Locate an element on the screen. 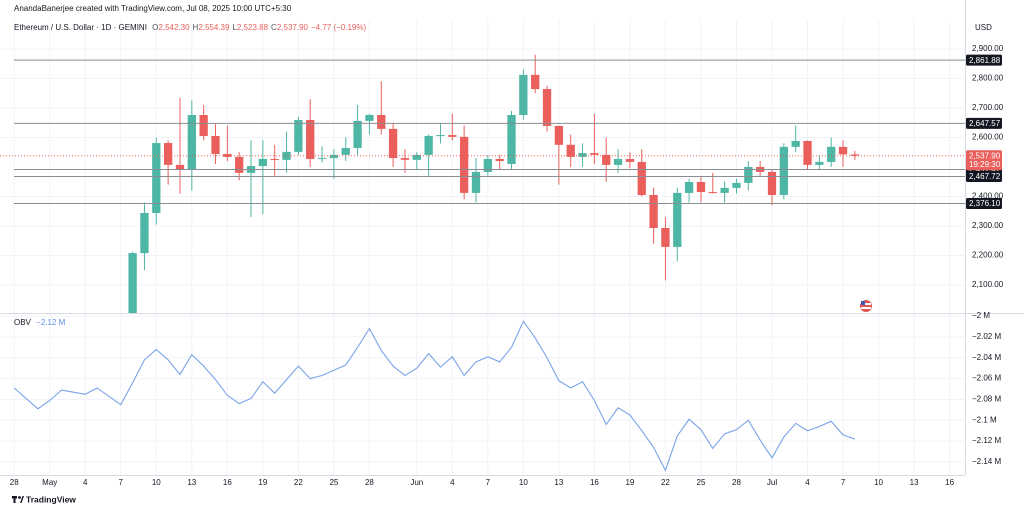 This screenshot has width=1024, height=520. y-tick-label: 2,300.00 is located at coordinates (988, 225).